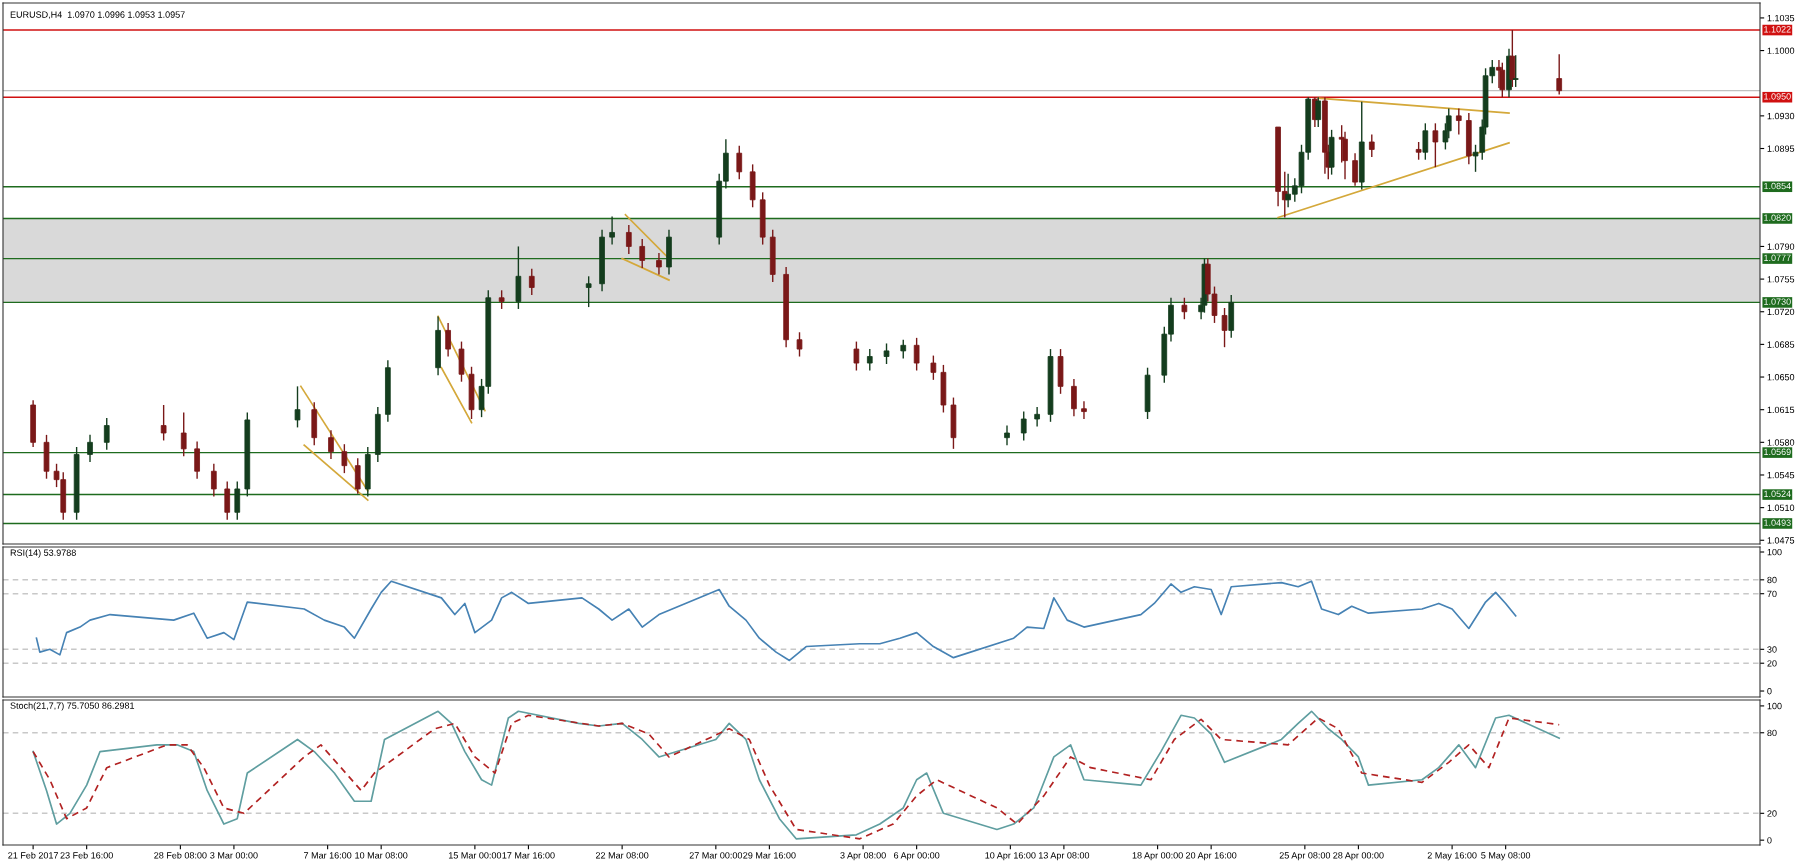 The height and width of the screenshot is (868, 1800). Describe the element at coordinates (43, 553) in the screenshot. I see `chart-title: RSI(14) 53.9788` at that location.